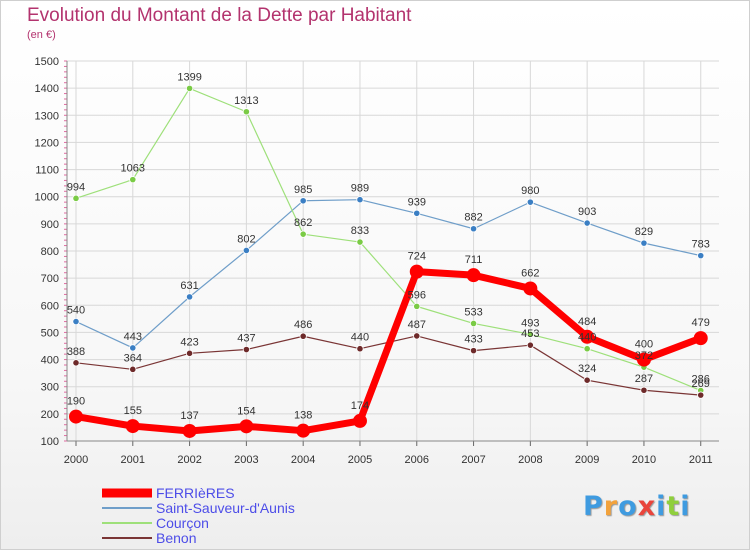  Describe the element at coordinates (417, 202) in the screenshot. I see `data-label: 939` at that location.